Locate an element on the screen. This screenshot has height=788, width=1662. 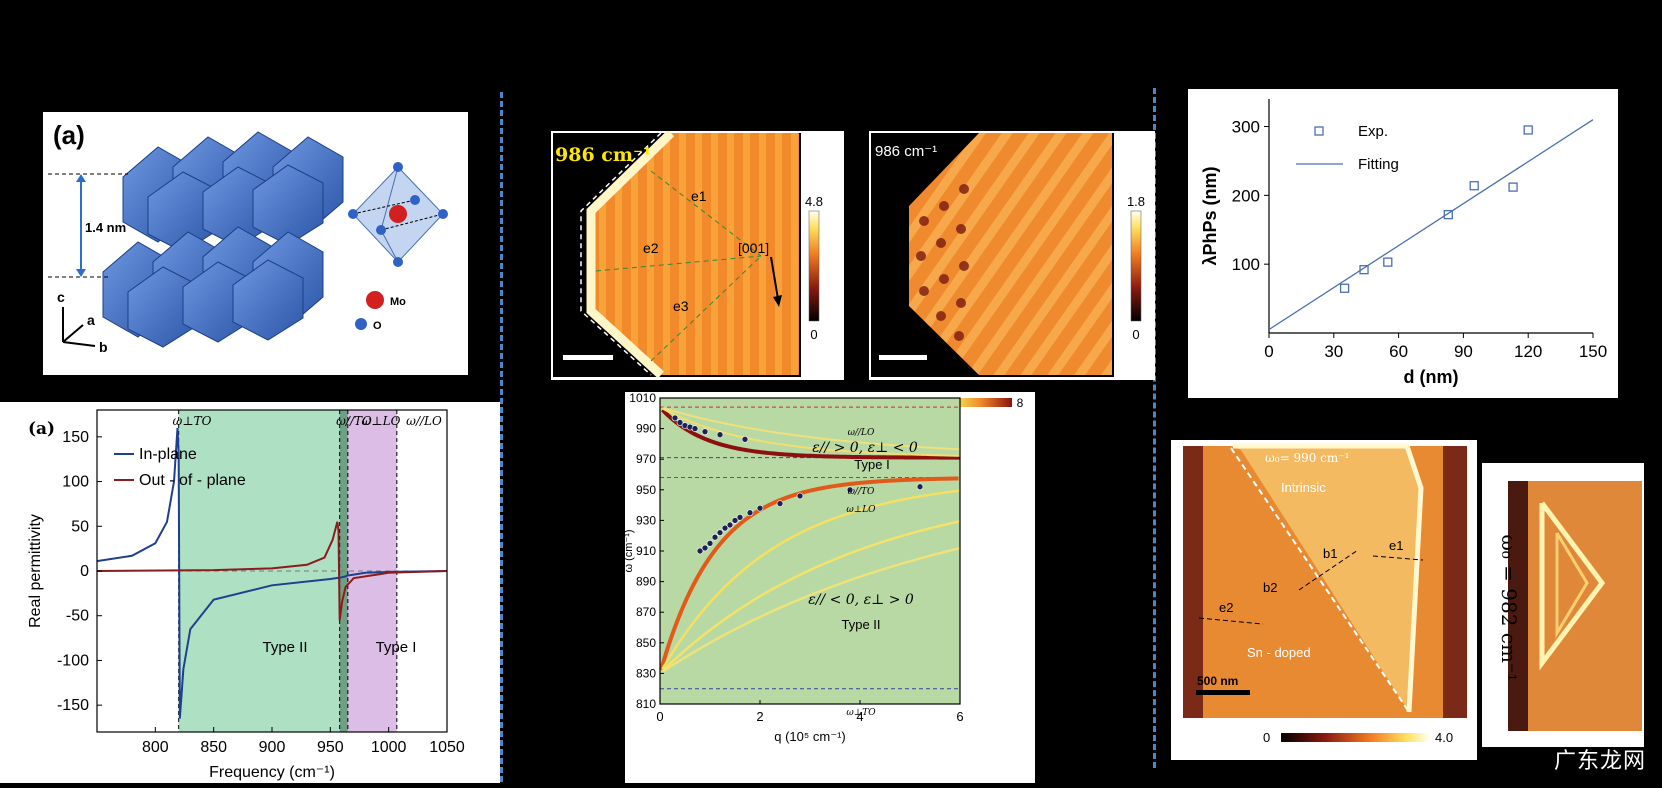
o-legend-dot is located at coordinates (361, 324).